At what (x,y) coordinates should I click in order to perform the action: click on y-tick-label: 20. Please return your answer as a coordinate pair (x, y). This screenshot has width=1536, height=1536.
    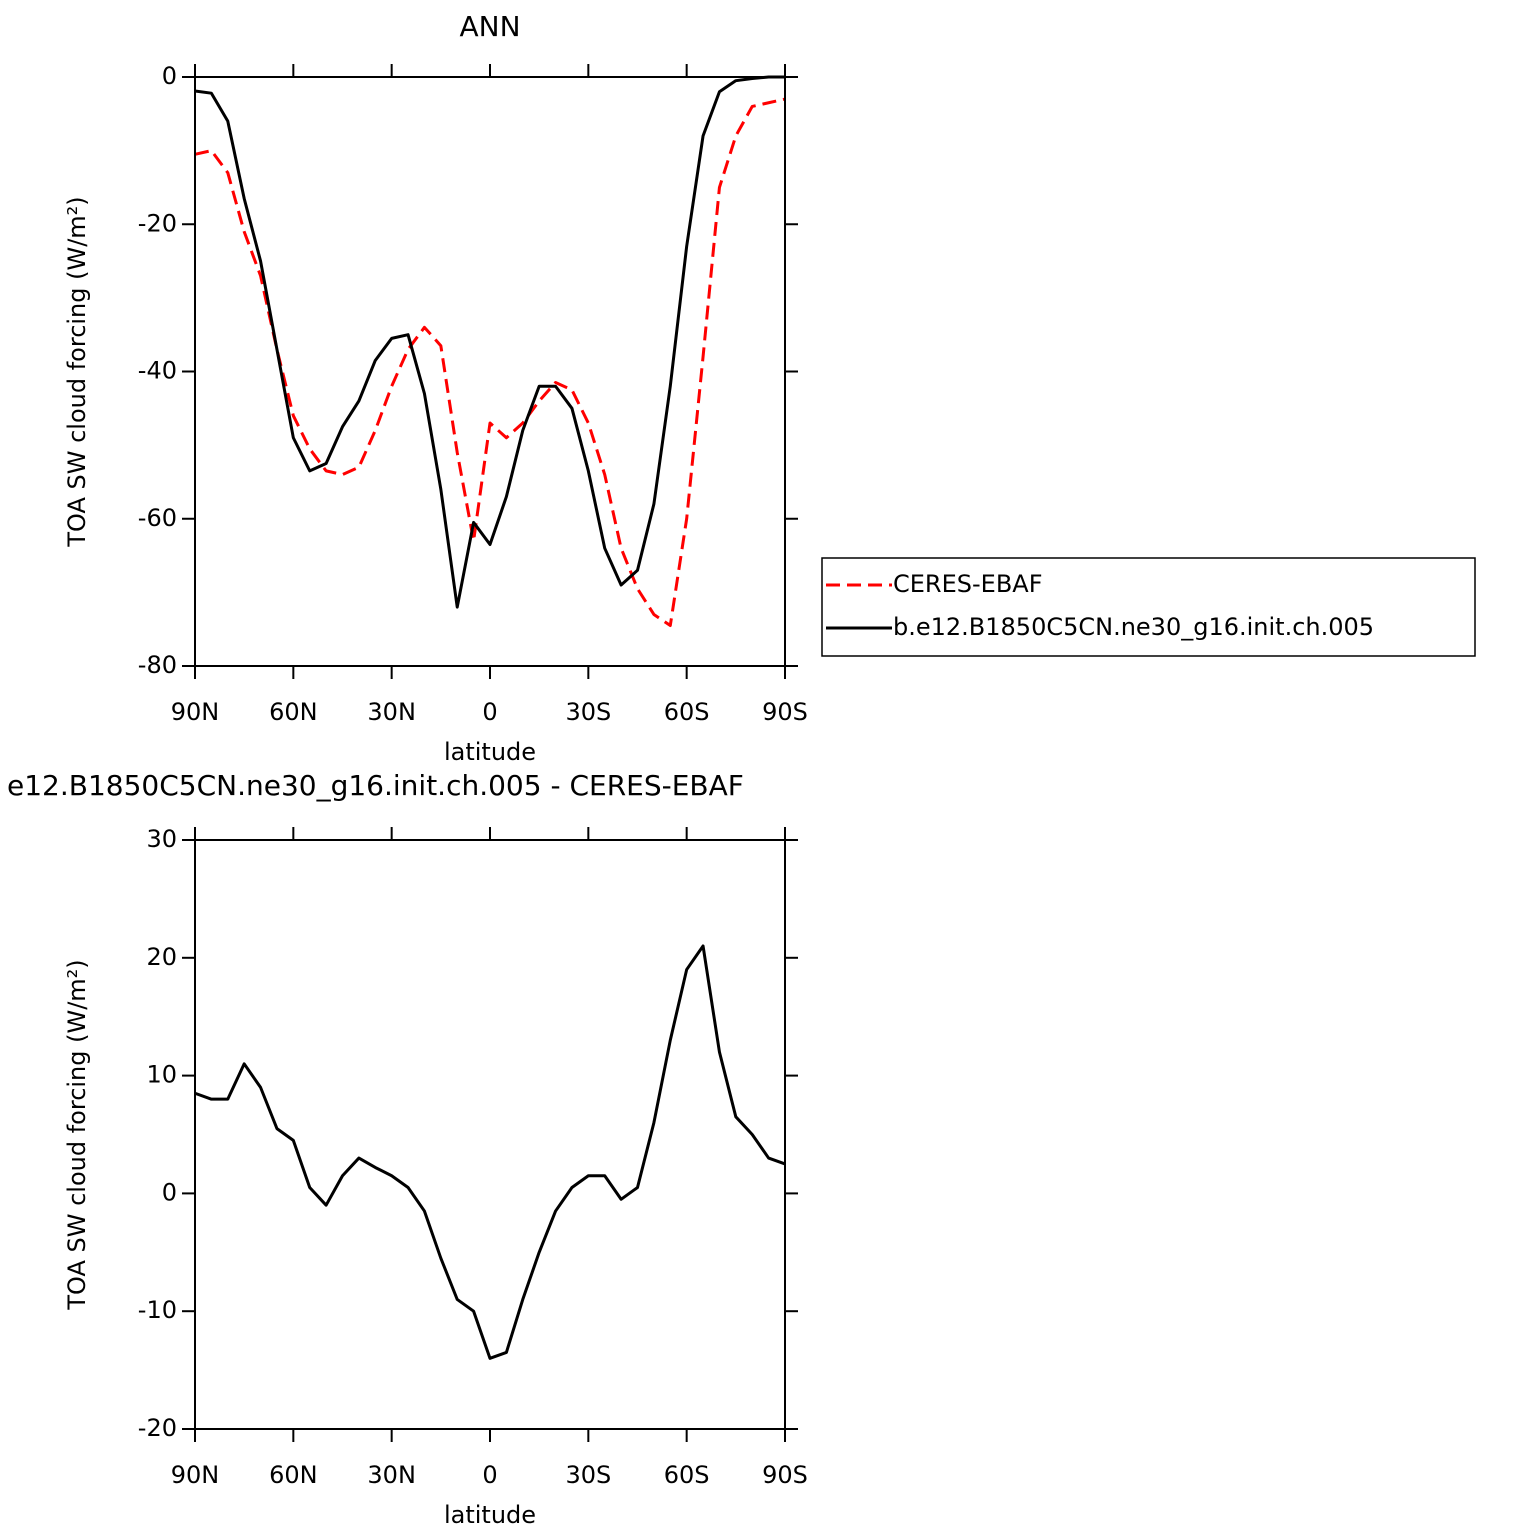
    Looking at the image, I should click on (161, 957).